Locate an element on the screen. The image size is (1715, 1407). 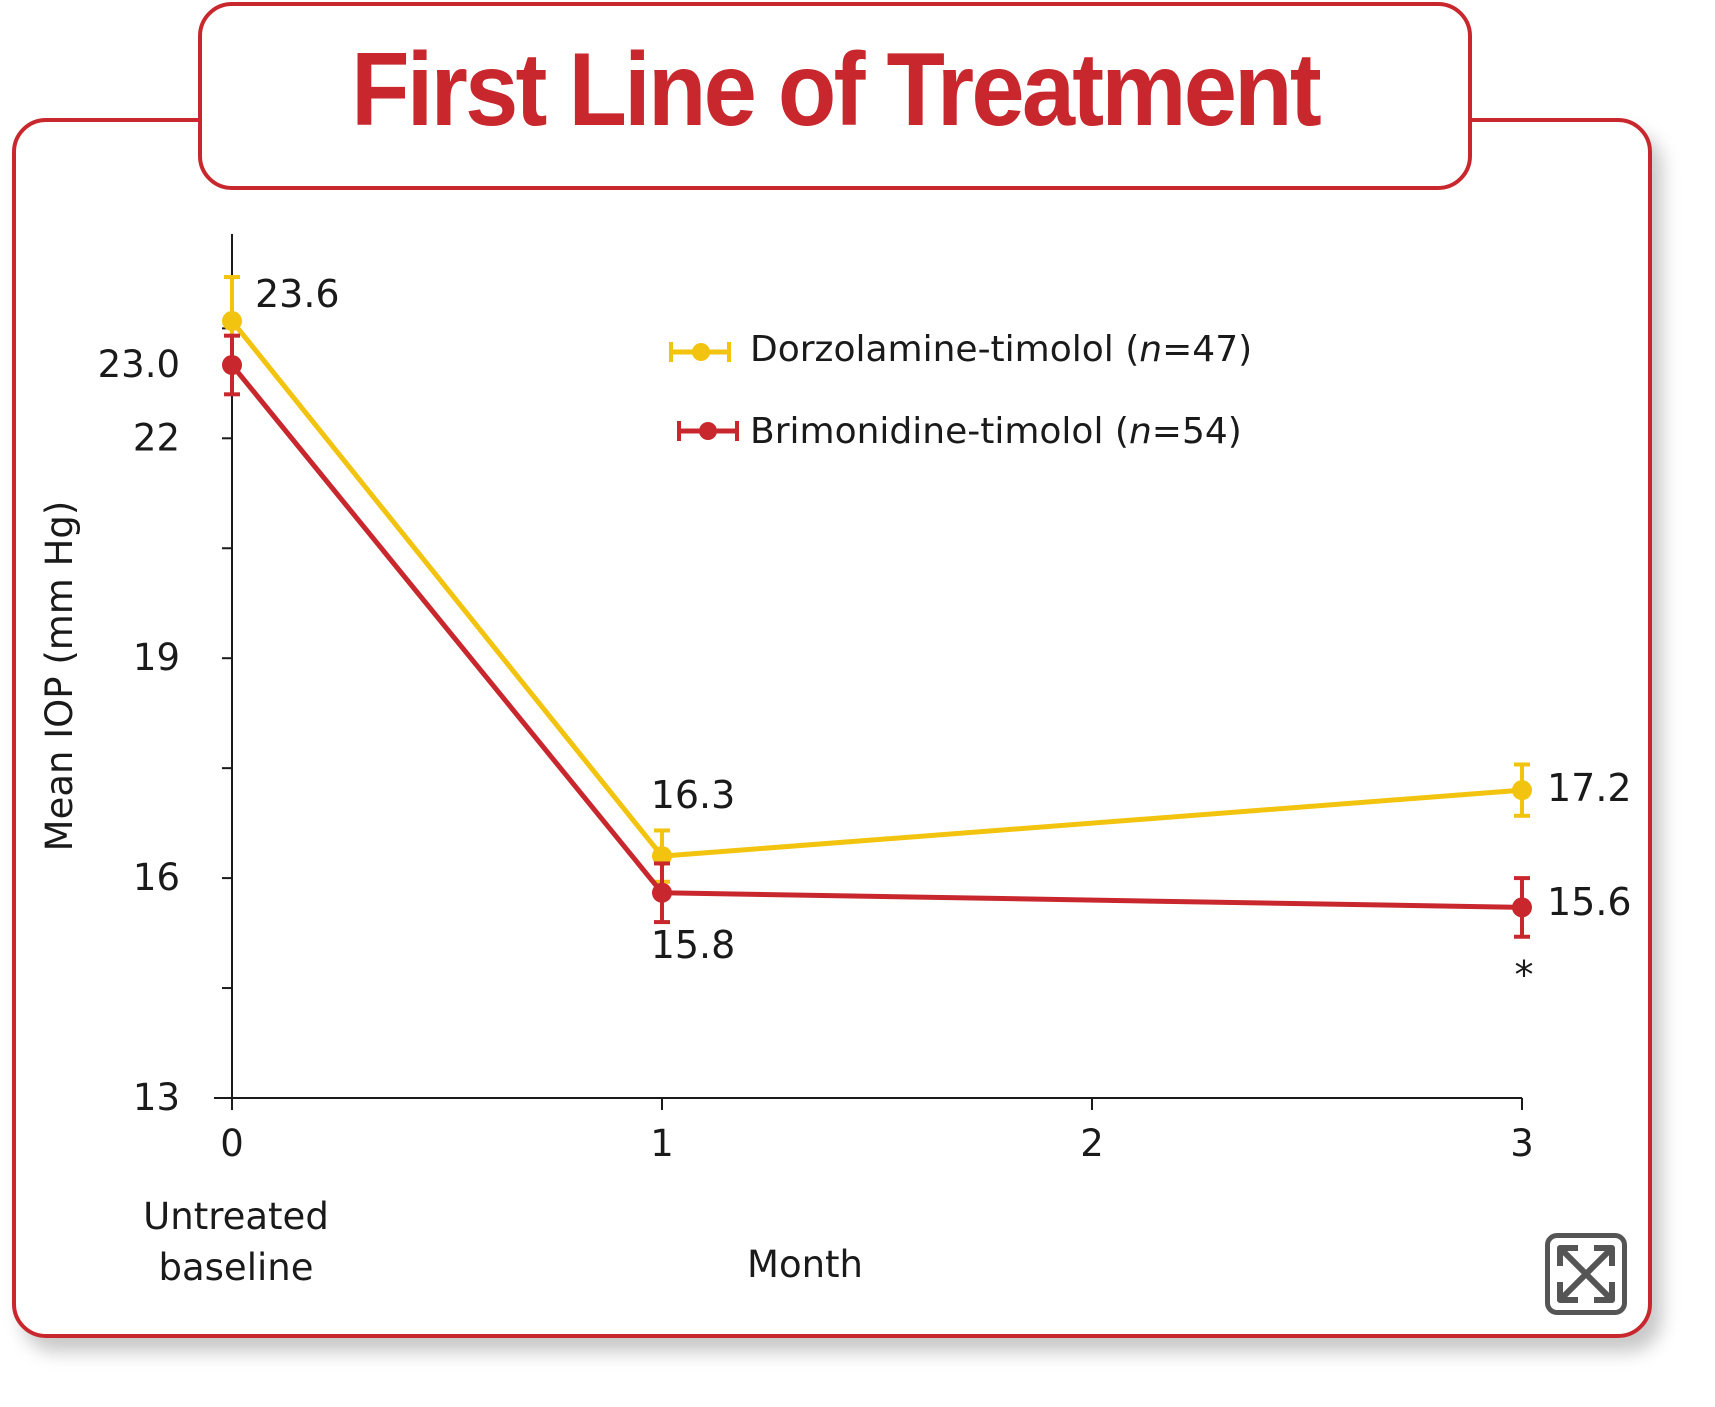
y-axis-title: Mean IOP (mm Hg) is located at coordinates (59, 676).